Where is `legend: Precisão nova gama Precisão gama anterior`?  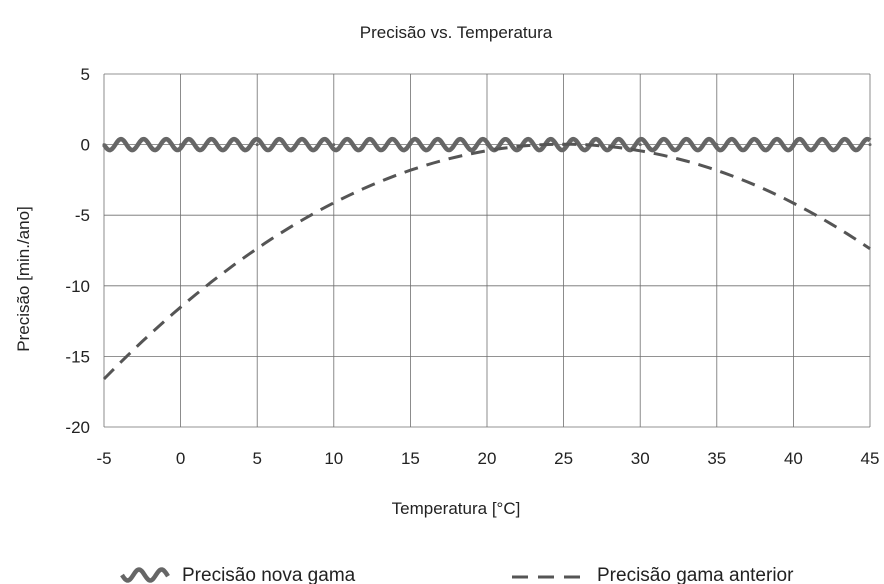 legend: Precisão nova gama Precisão gama anterior is located at coordinates (457, 574).